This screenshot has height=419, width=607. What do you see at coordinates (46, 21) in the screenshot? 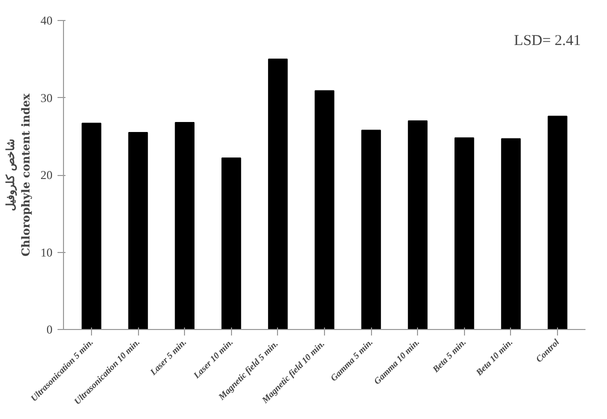
I see `y-tick-label: 40` at bounding box center [46, 21].